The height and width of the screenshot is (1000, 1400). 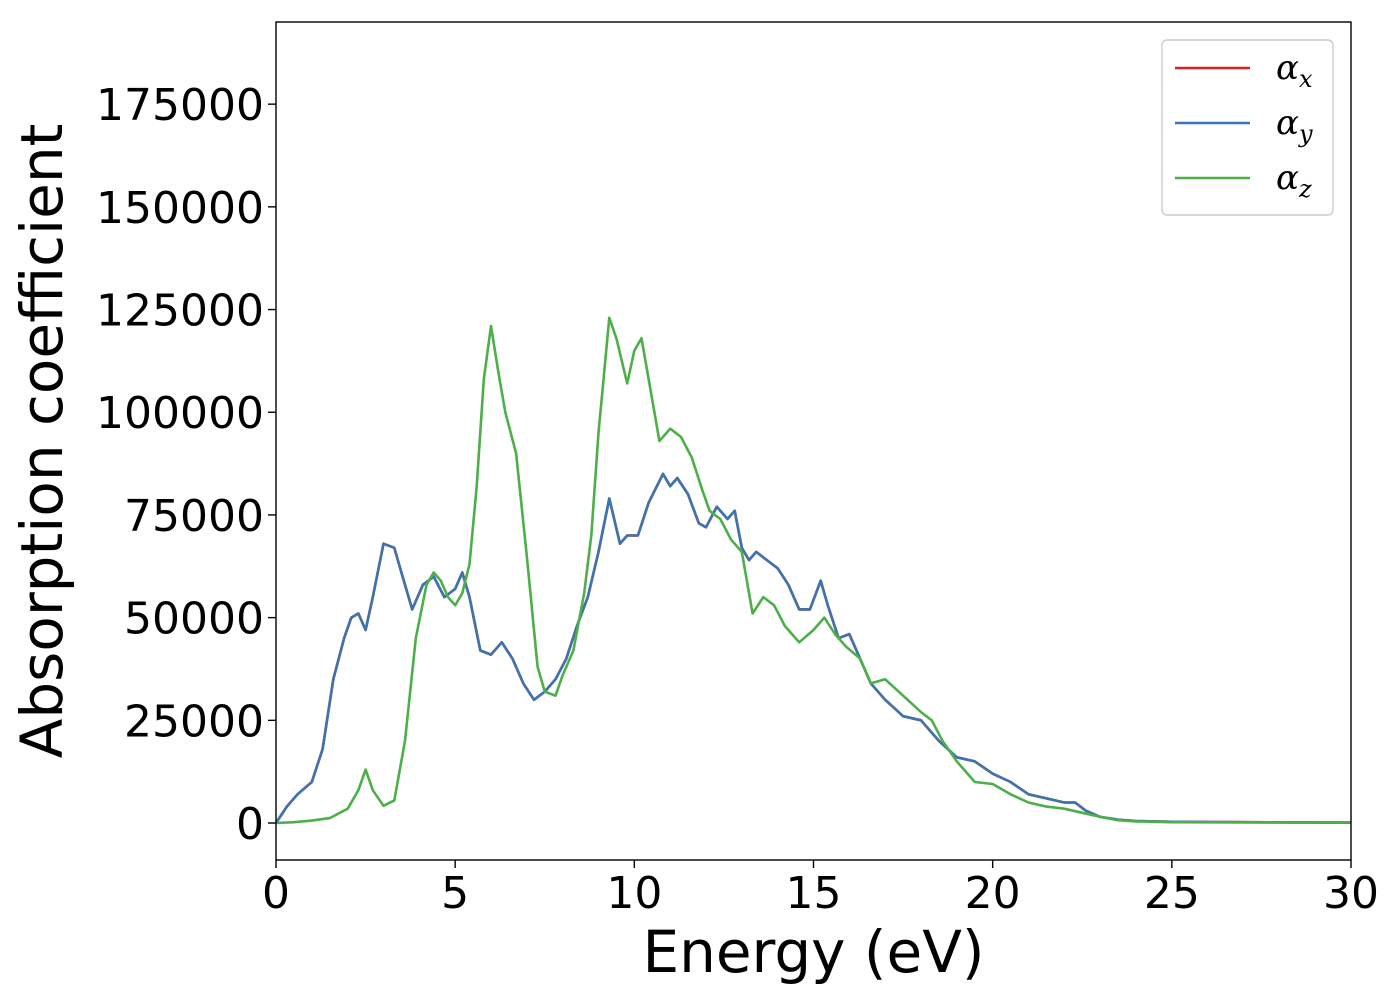 What do you see at coordinates (42, 441) in the screenshot?
I see `y-axis-title: Absorption coefficient` at bounding box center [42, 441].